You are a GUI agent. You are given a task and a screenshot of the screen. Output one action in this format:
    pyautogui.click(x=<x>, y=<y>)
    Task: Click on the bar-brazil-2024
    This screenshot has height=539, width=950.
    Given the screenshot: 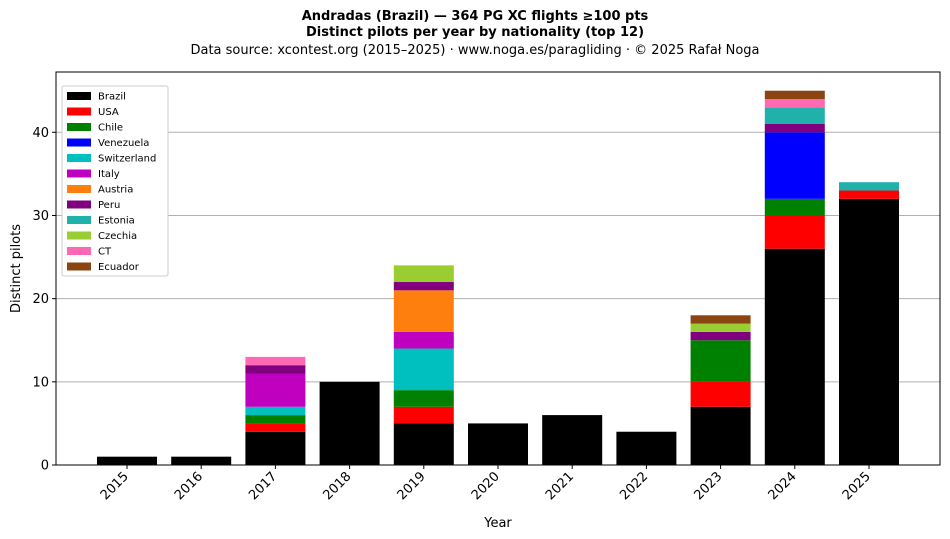 What is the action you would take?
    pyautogui.click(x=794, y=356)
    